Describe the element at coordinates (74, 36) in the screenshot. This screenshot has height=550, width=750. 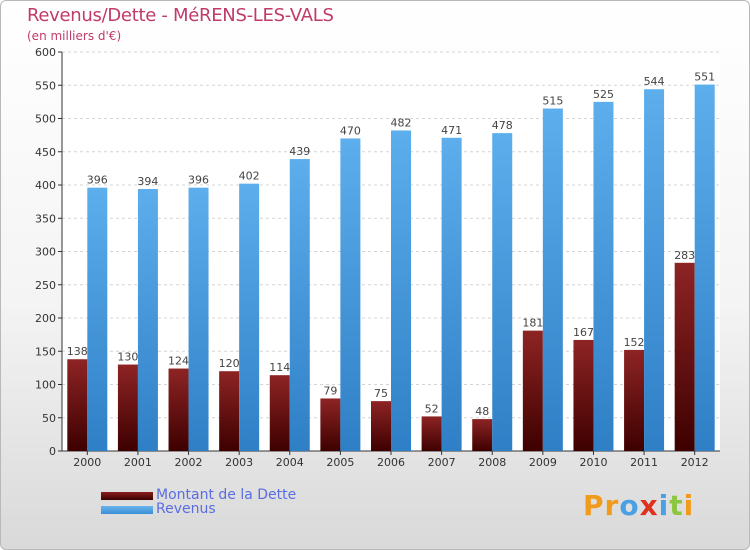
I see `chart-subtitle: (en milliers d'€)` at that location.